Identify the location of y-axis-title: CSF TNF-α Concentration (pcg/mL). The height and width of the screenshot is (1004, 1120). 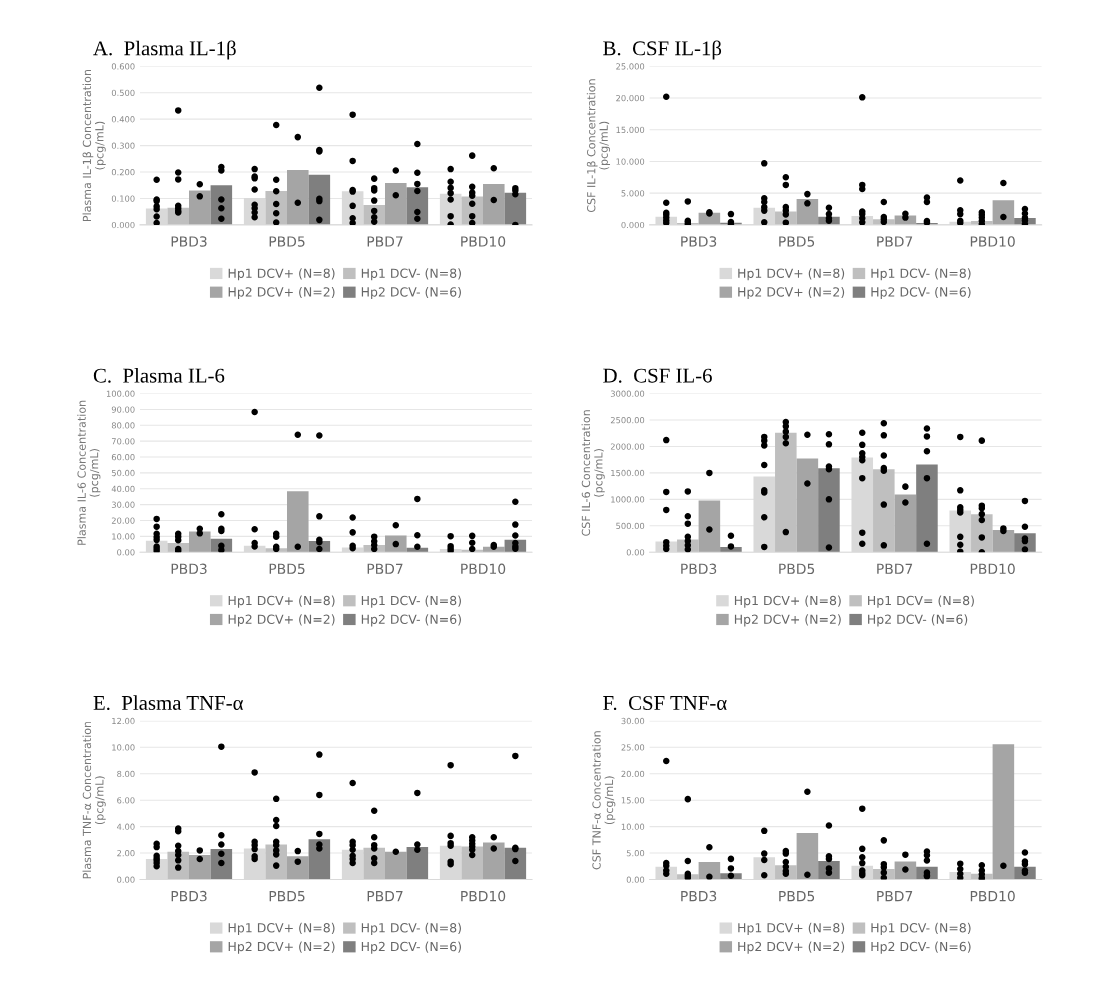
(604, 800).